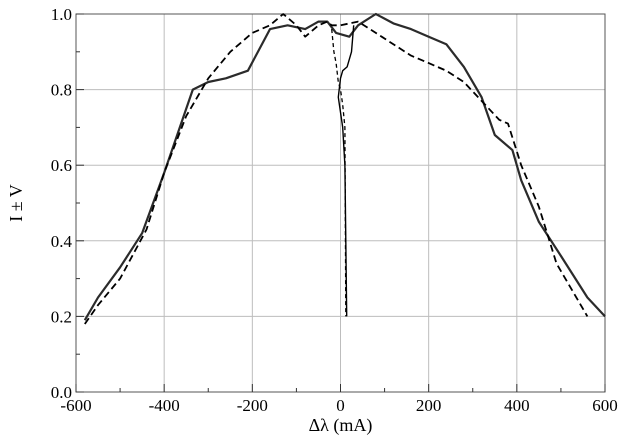 The width and height of the screenshot is (625, 437). What do you see at coordinates (605, 405) in the screenshot?
I see `x-tick-label: 600` at bounding box center [605, 405].